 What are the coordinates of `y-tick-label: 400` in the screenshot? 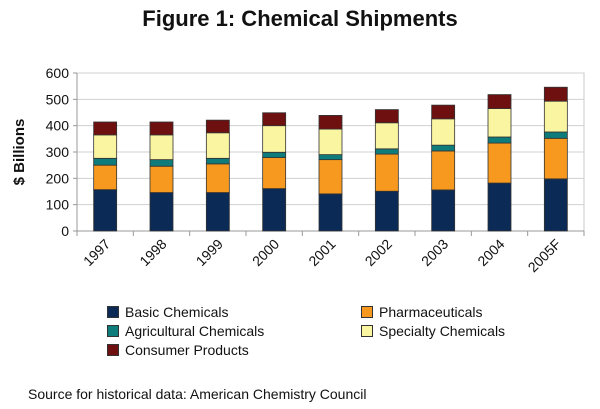 It's located at (58, 126).